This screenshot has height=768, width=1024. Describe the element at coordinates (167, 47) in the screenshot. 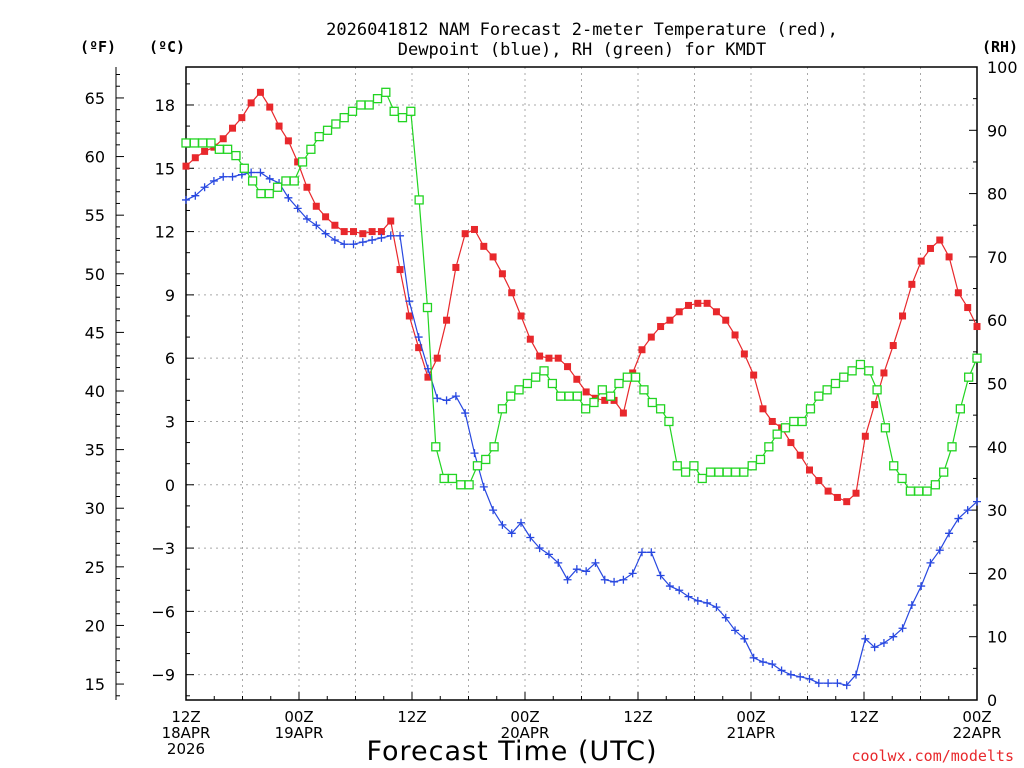

I see `celsius-axis-title: (ºC)` at that location.